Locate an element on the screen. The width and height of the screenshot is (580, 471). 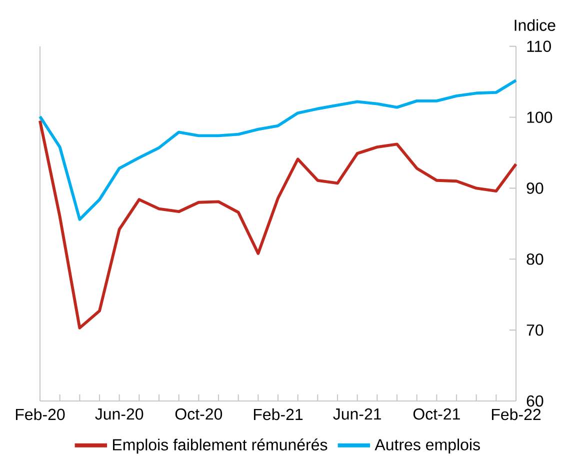
x-tick-label: Feb-20 is located at coordinates (40, 414).